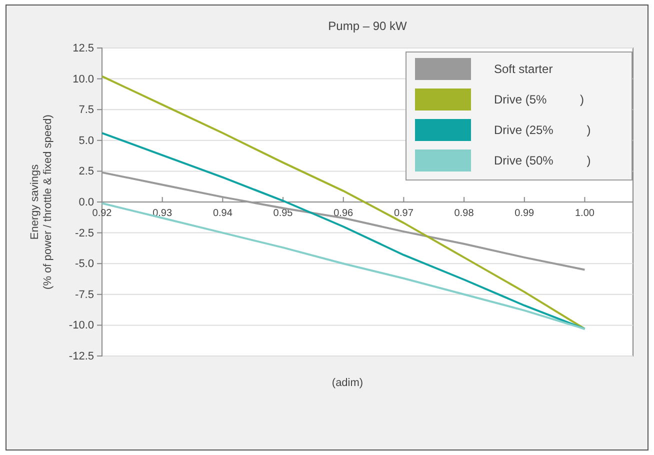  I want to click on y-tick-label: -5.0, so click(84, 264).